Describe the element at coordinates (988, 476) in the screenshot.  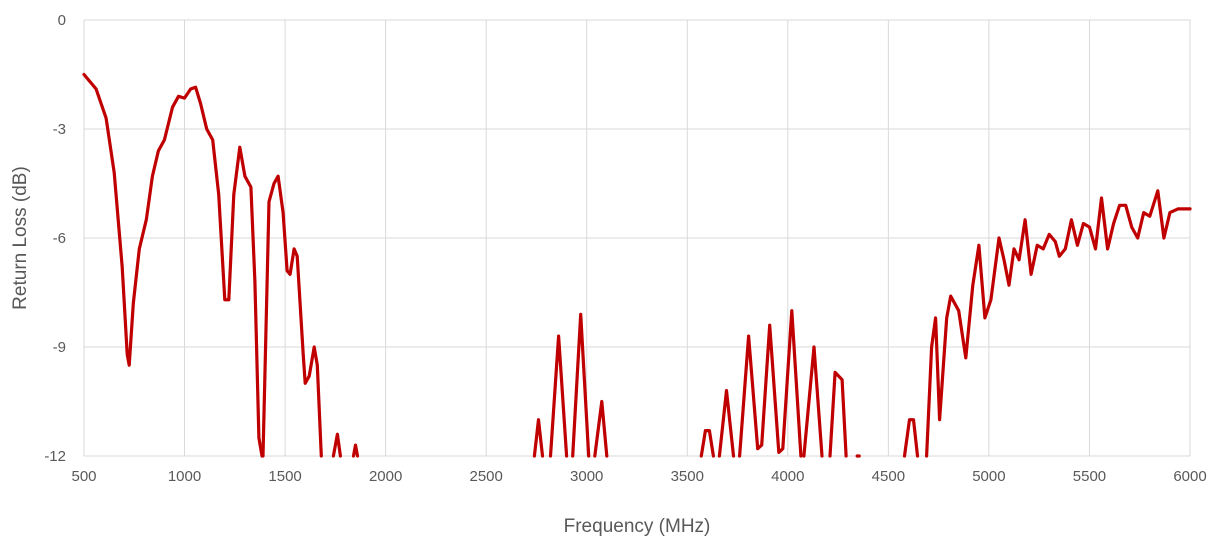
I see `x-tick-label: 5000` at that location.